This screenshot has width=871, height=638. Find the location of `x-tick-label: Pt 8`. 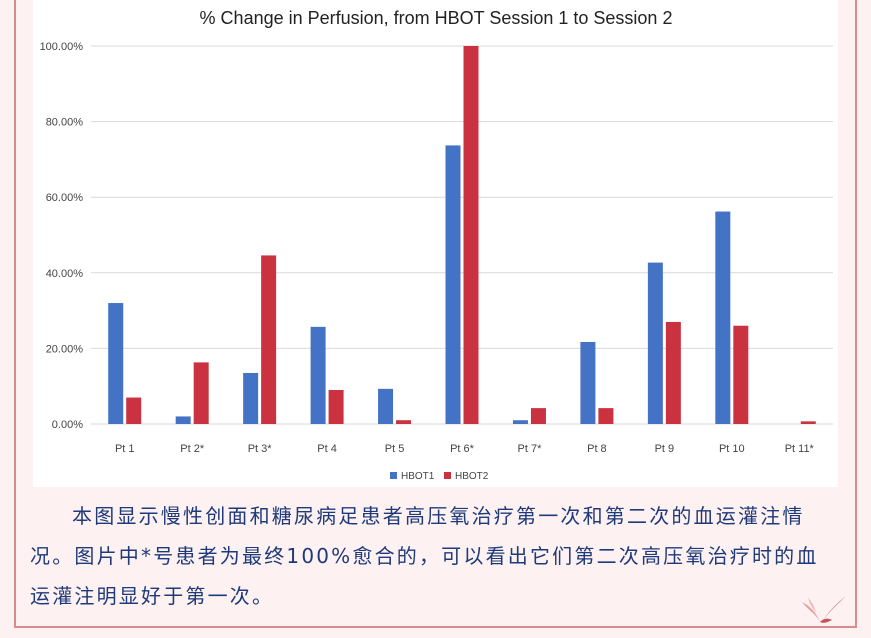

x-tick-label: Pt 8 is located at coordinates (597, 449).